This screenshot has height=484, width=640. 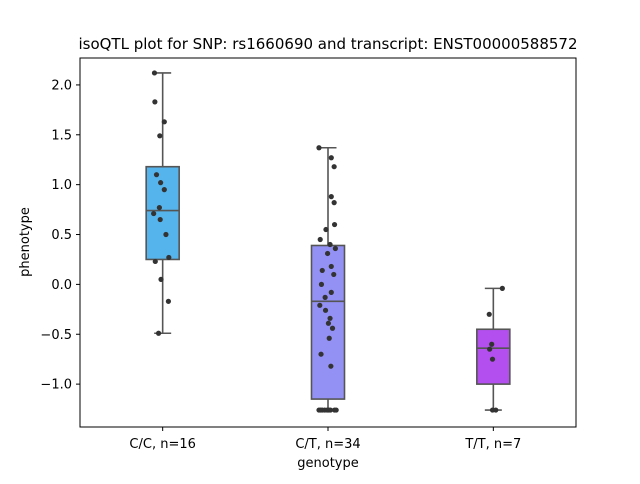 I want to click on x-axis-label: genotype, so click(x=327, y=463).